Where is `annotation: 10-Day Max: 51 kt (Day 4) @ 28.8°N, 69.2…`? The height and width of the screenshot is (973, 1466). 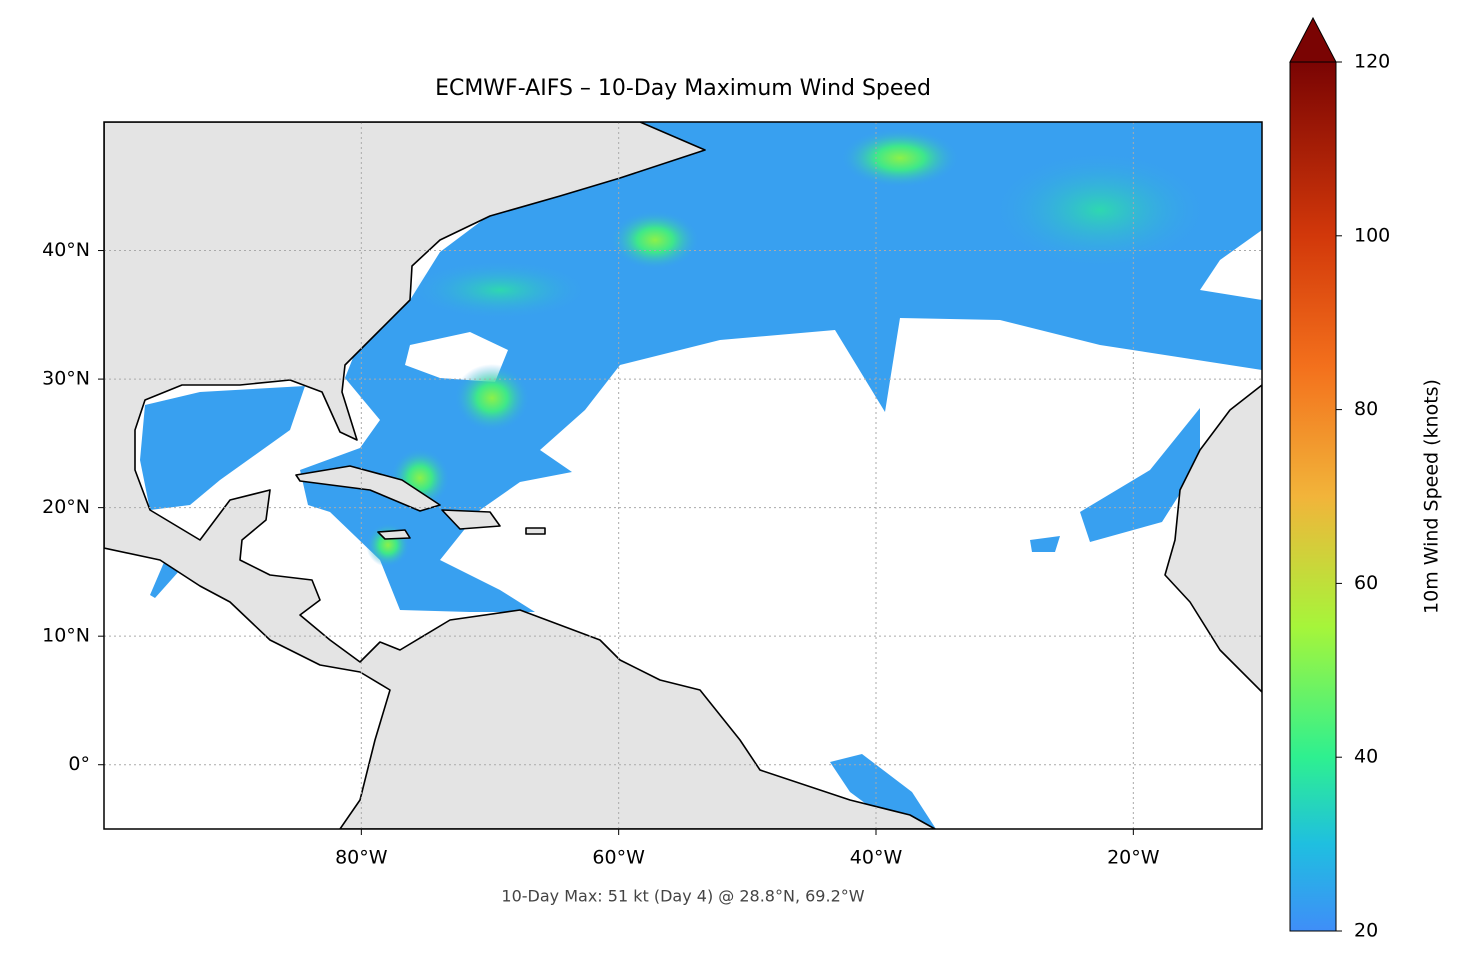 annotation: 10-Day Max: 51 kt (Day 4) @ 28.8°N, 69.2… is located at coordinates (682, 896).